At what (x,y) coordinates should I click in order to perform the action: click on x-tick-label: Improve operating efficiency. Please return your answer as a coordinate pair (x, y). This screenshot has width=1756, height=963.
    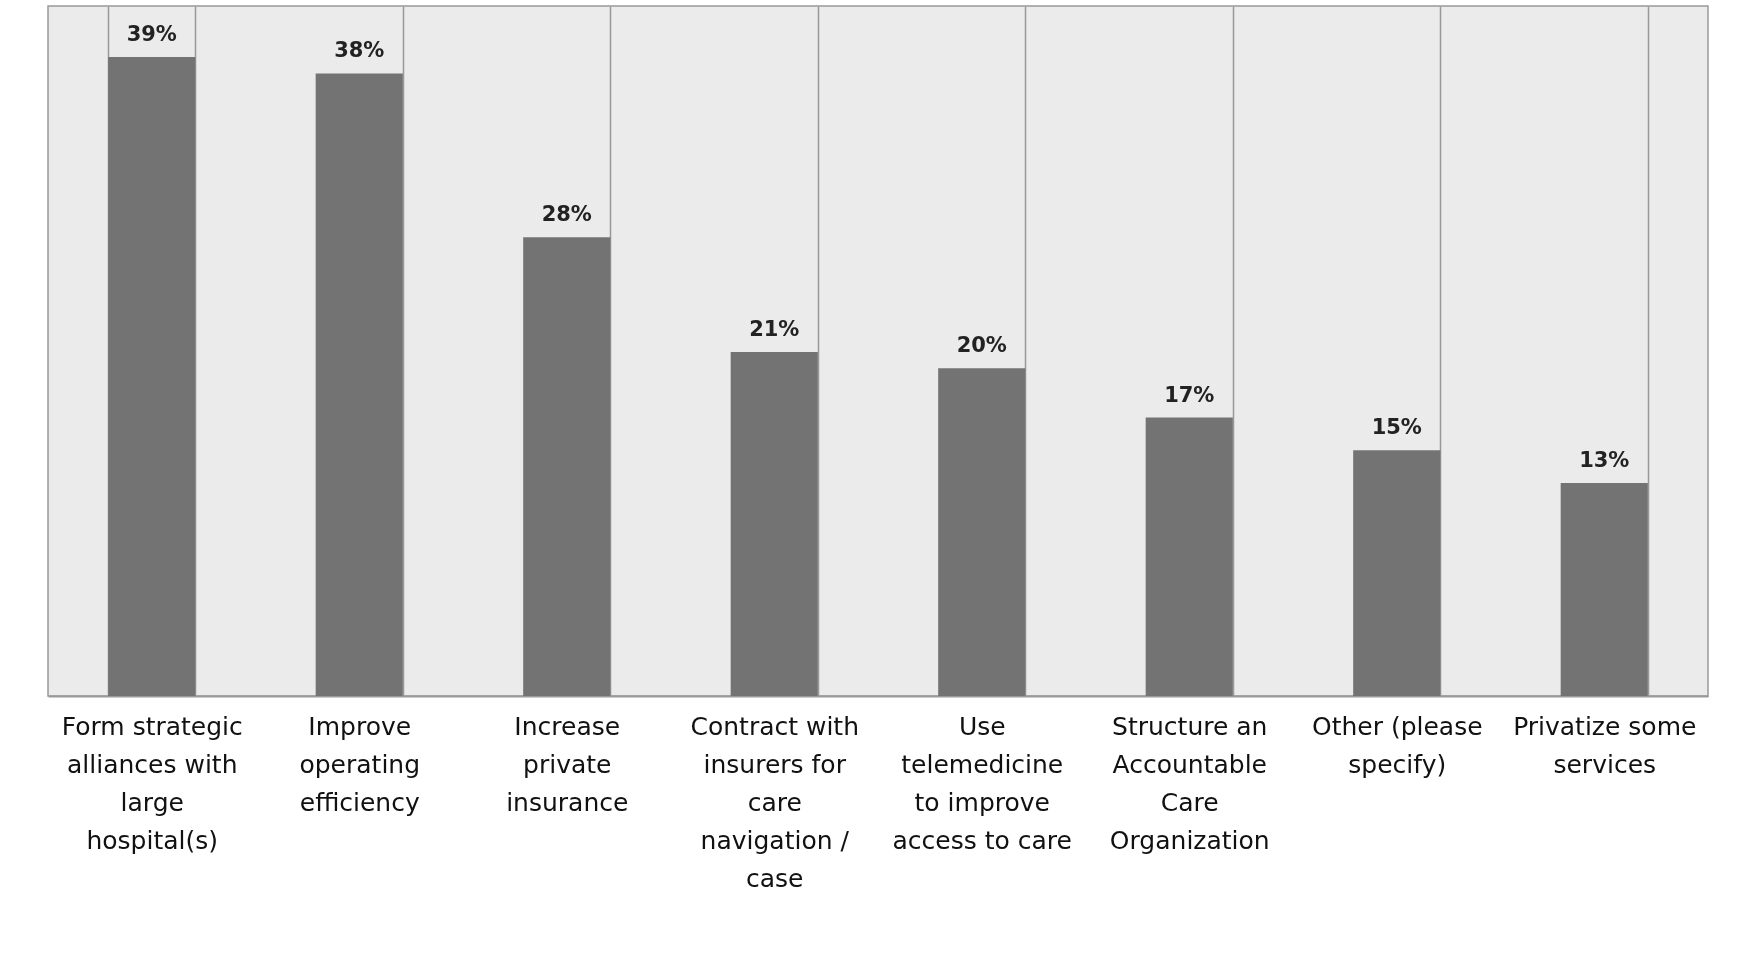
    Looking at the image, I should click on (360, 764).